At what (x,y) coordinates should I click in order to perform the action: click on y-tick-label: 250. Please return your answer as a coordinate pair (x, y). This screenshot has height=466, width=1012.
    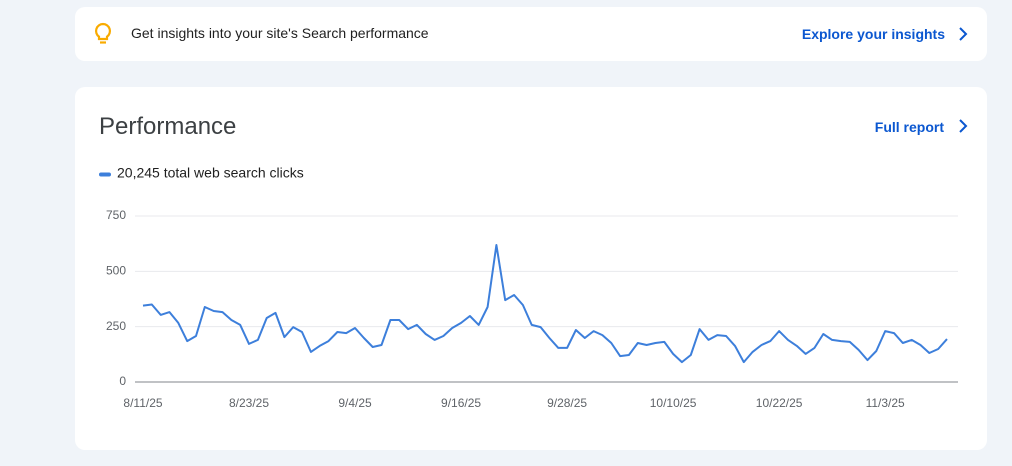
    Looking at the image, I should click on (116, 326).